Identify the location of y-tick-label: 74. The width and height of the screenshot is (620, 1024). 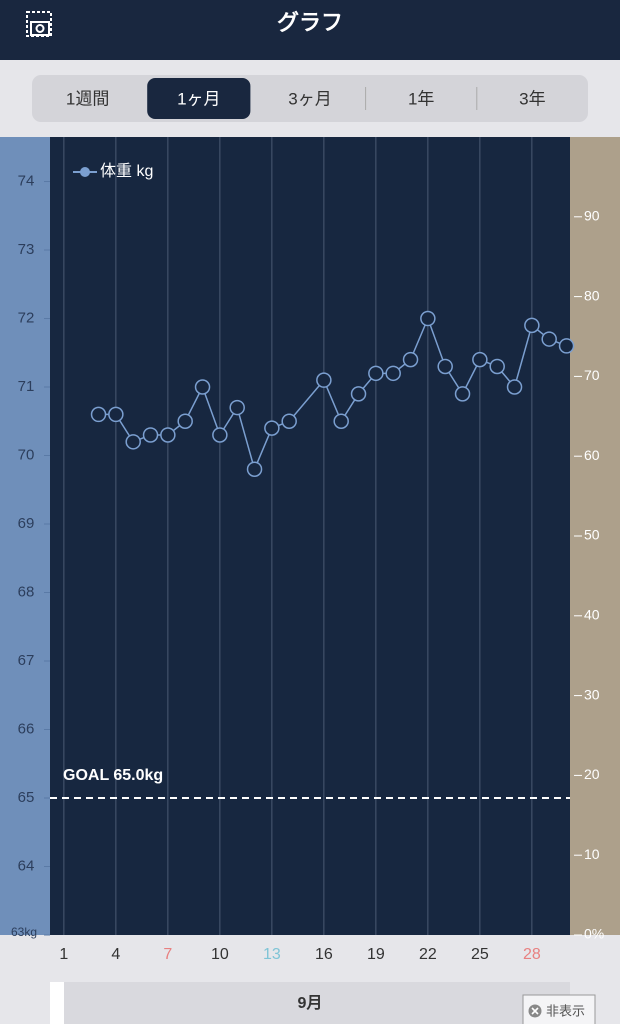
(26, 180).